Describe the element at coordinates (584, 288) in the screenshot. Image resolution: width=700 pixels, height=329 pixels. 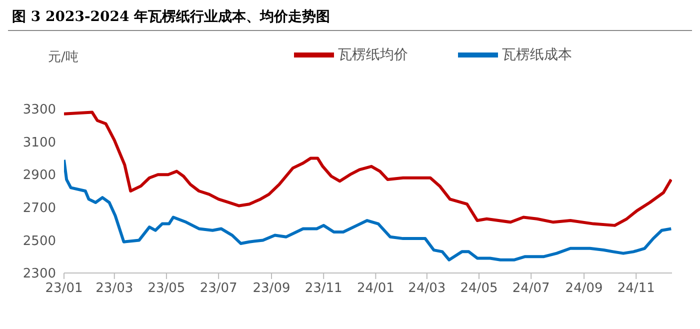
I see `x-tick-label: 24/09` at that location.